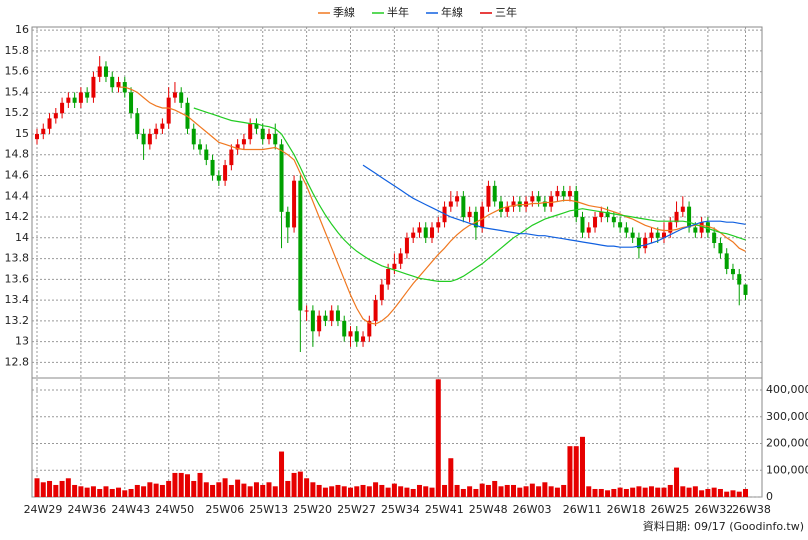 This screenshot has height=540, width=808. I want to click on footer: 資料日期: 09/17 (Goodinfo.tw), so click(723, 526).